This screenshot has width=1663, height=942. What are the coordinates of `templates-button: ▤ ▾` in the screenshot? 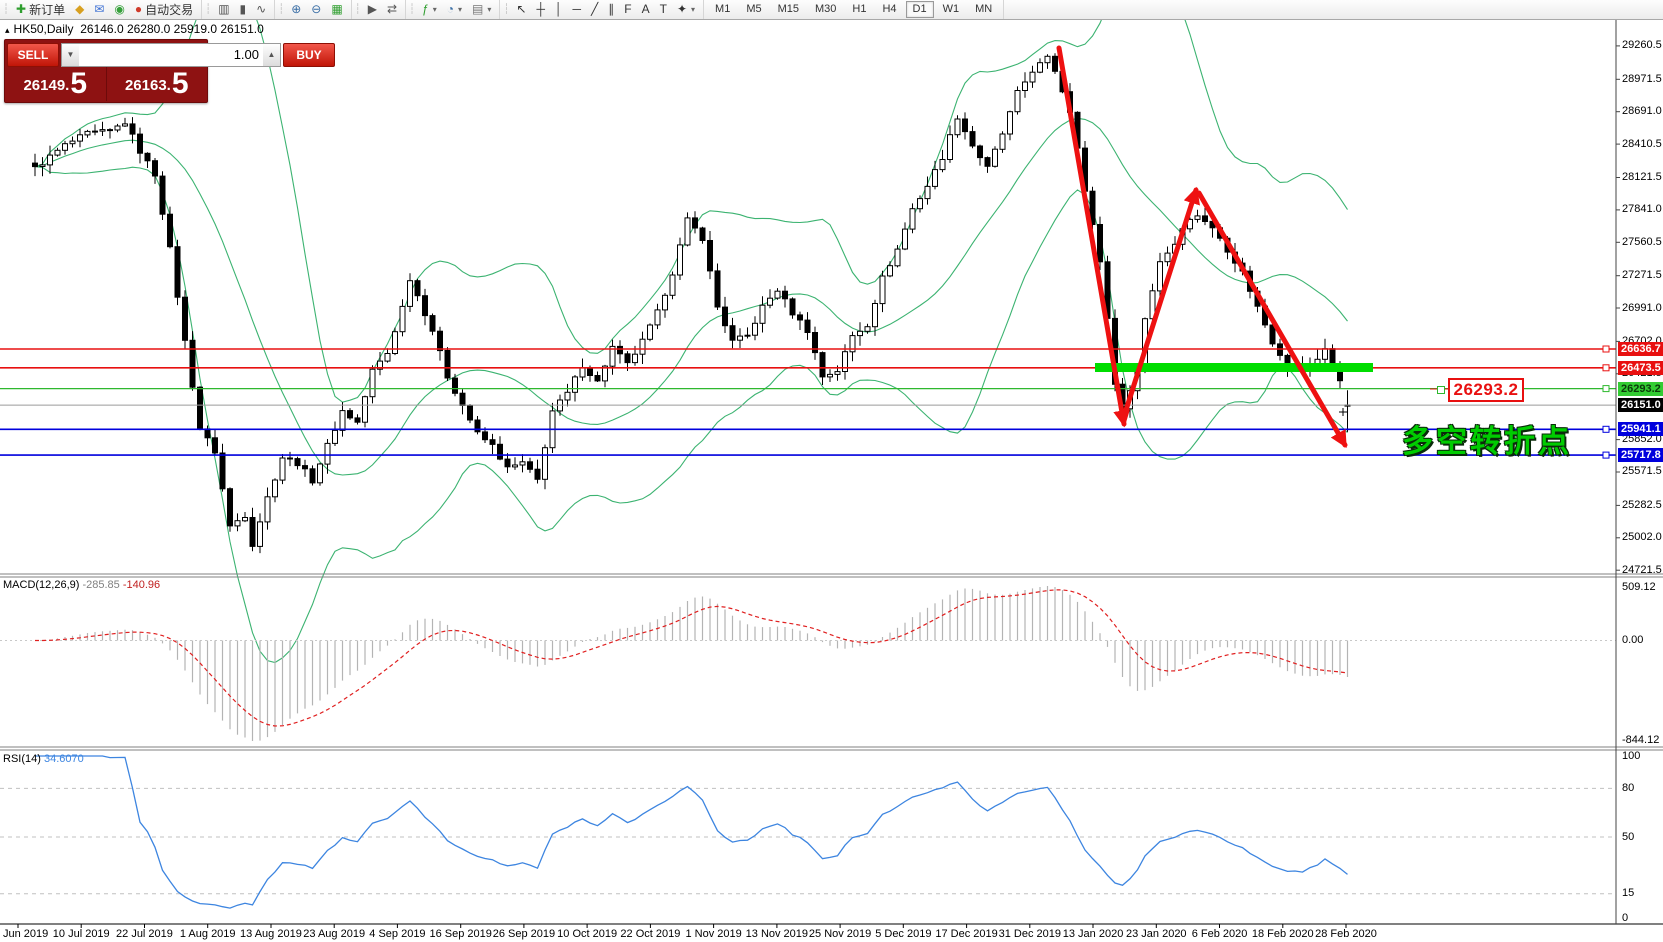 It's located at (481, 9).